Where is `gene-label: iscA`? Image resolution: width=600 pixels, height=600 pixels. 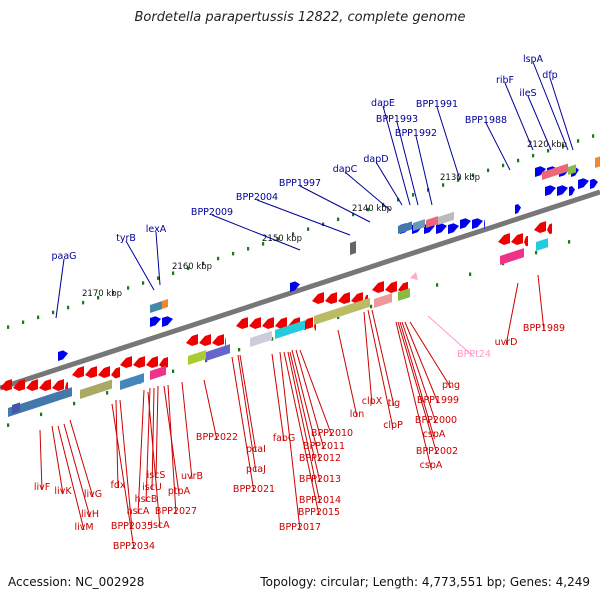
gene-label: iscA is located at coordinates (160, 525).